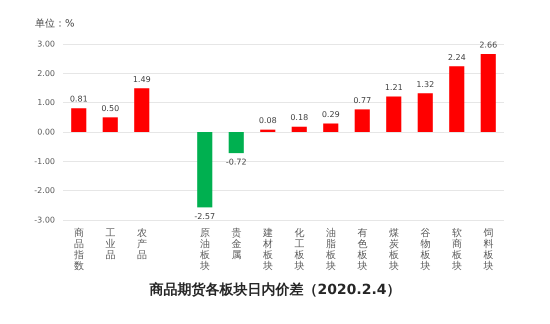  Describe the element at coordinates (457, 57) in the screenshot. I see `data-label: 2.24` at that location.